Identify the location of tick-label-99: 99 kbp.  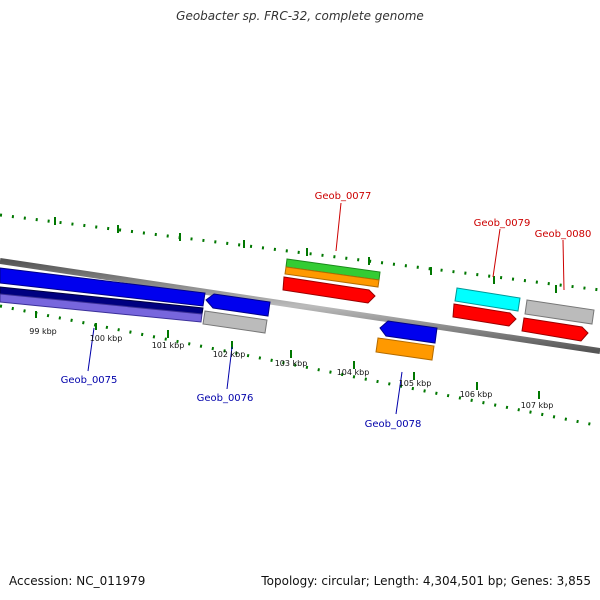
(43, 331).